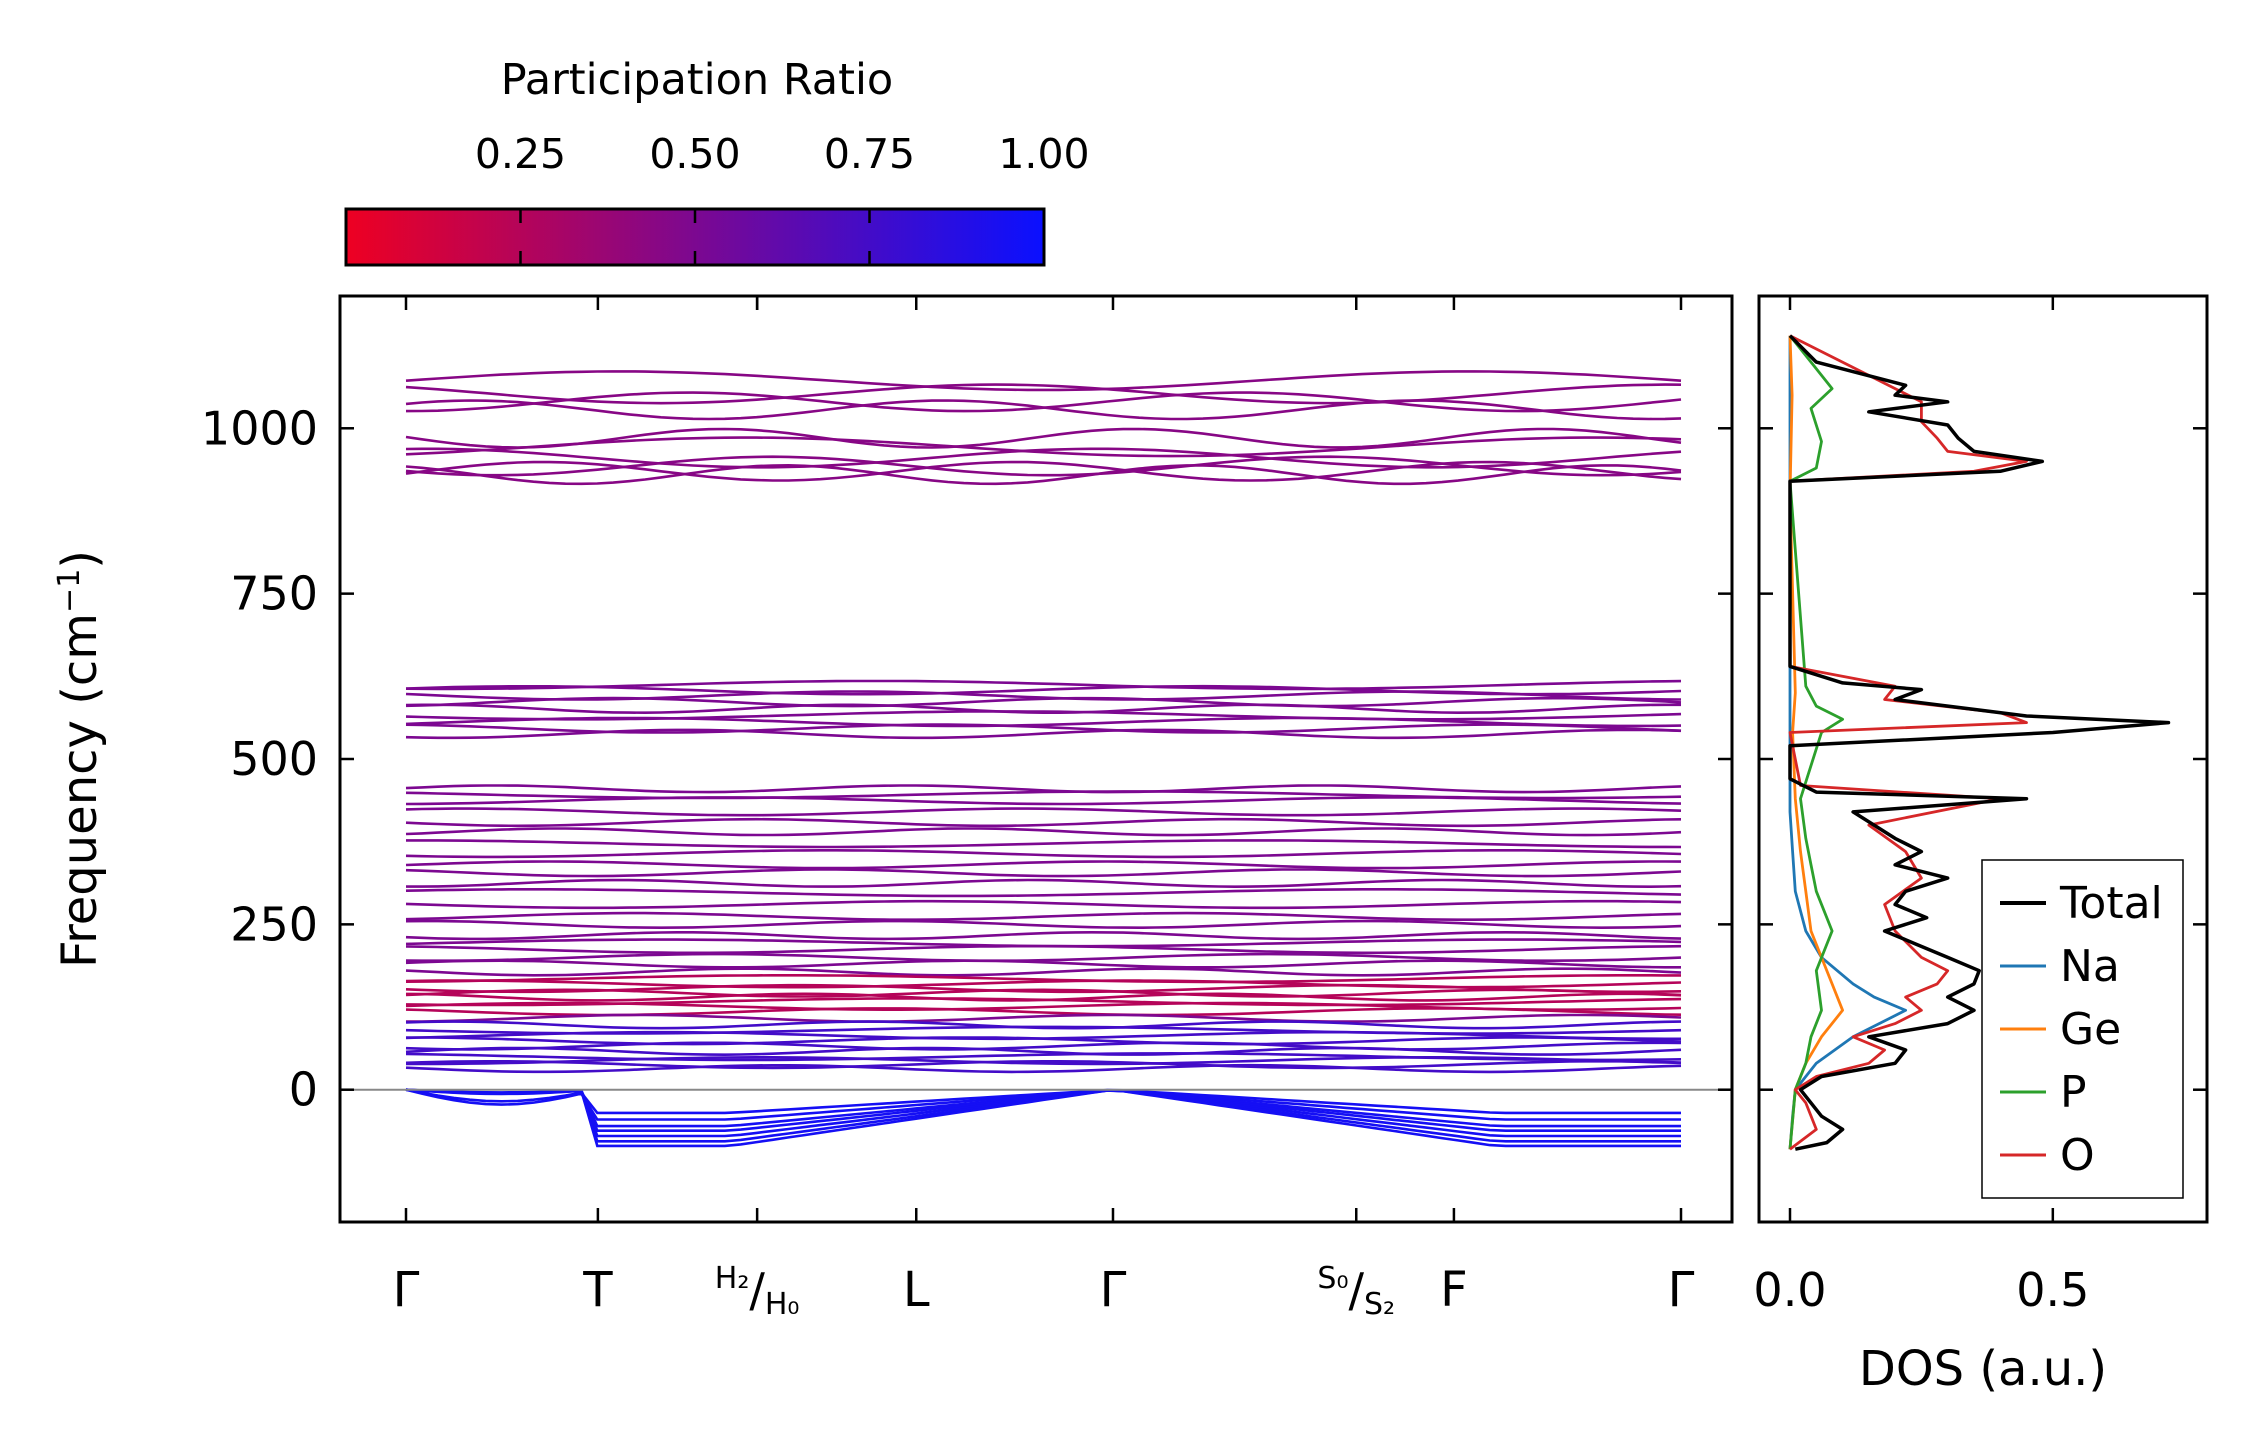 The height and width of the screenshot is (1455, 2259). Describe the element at coordinates (916, 1290) in the screenshot. I see `x-tick-label: L` at that location.